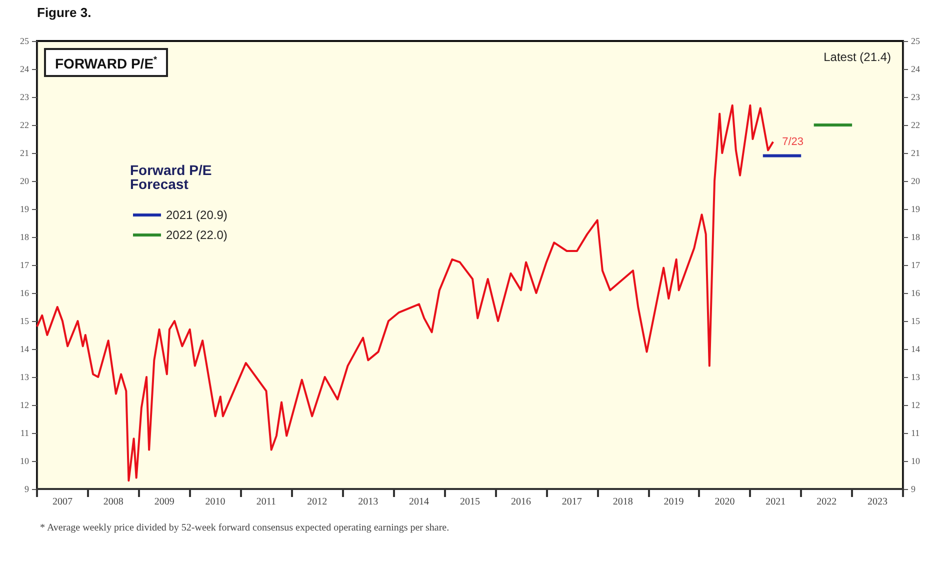 This screenshot has width=939, height=563. What do you see at coordinates (25, 461) in the screenshot?
I see `y-tick-label: 10` at bounding box center [25, 461].